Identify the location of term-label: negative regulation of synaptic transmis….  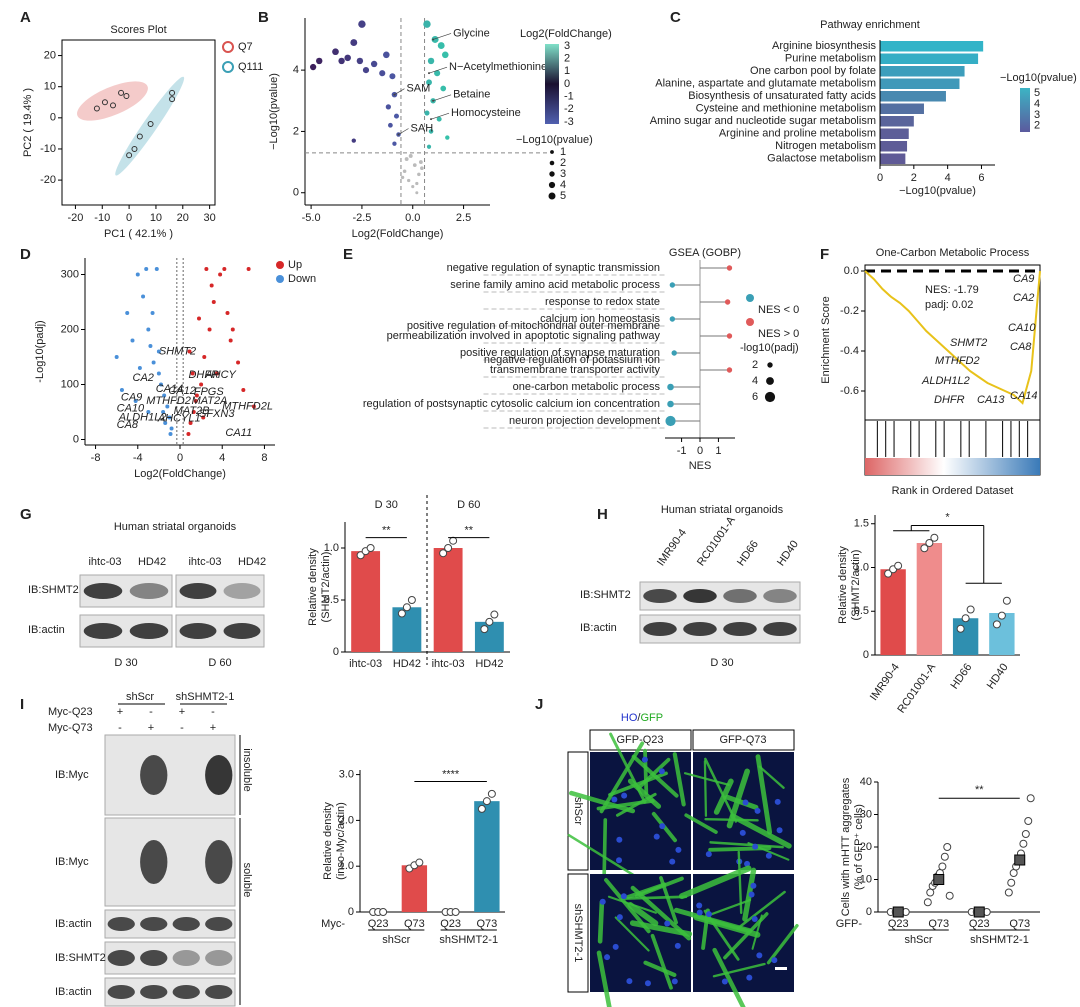
(553, 268).